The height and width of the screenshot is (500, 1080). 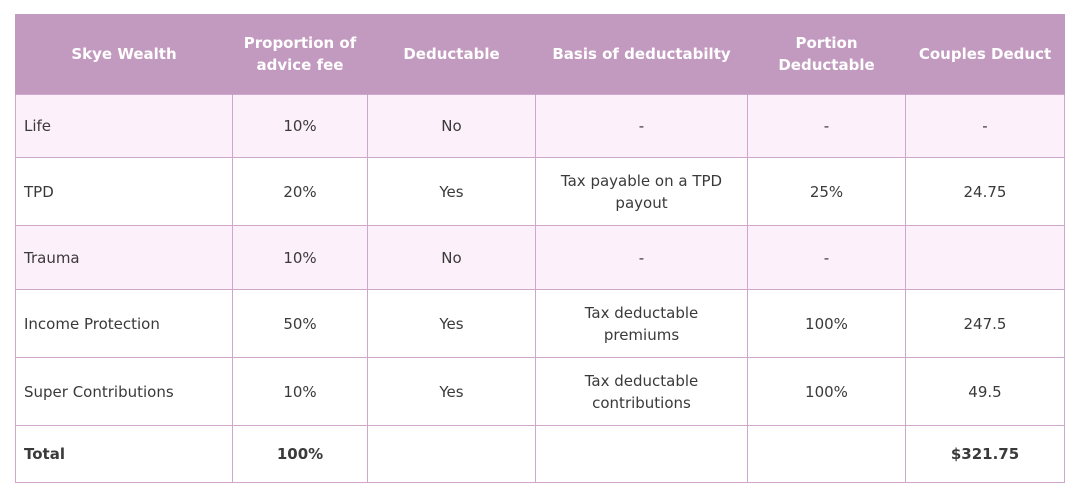 I want to click on cell-name: Income Protection, so click(x=124, y=323).